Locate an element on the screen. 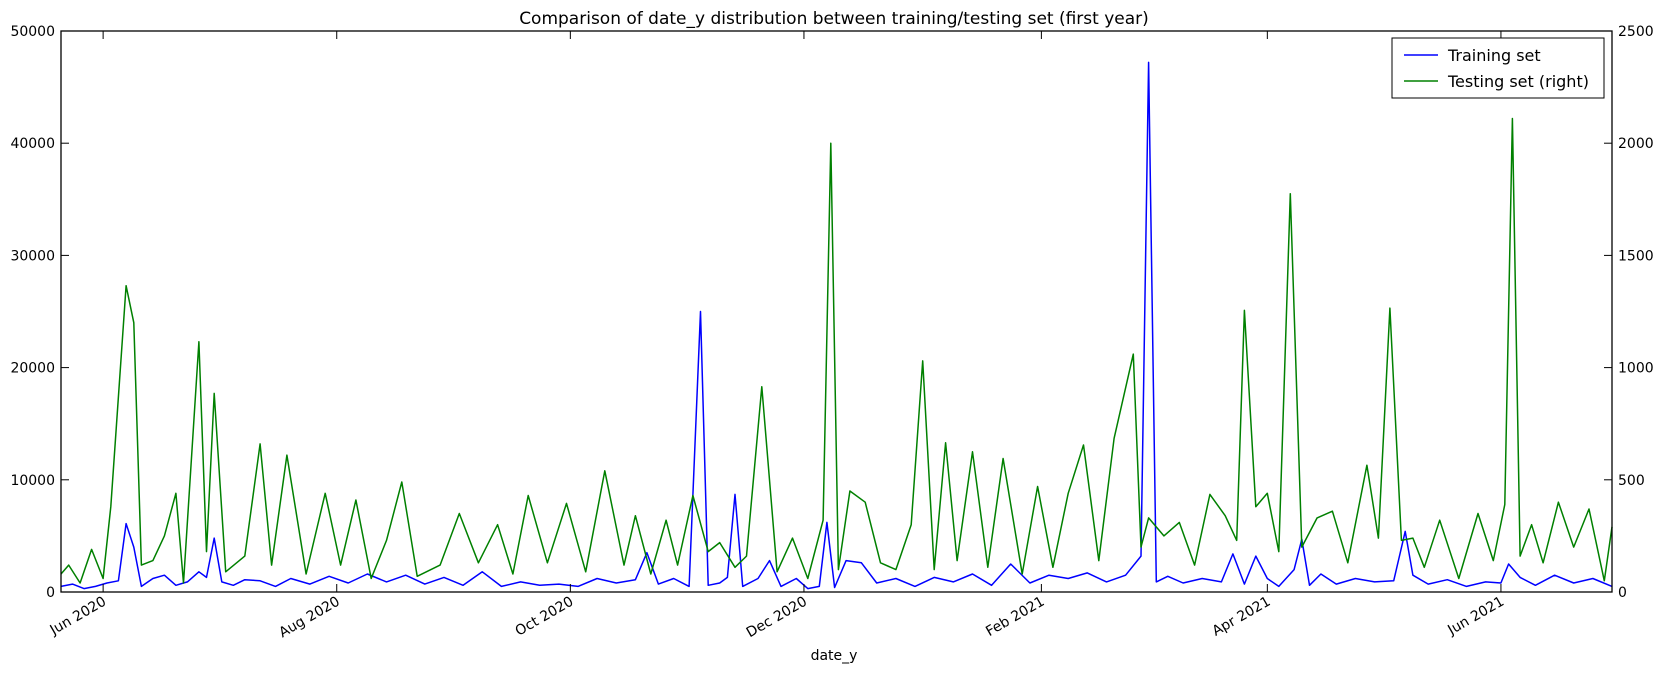 The width and height of the screenshot is (1660, 677). y-left-tick-label: 30000 is located at coordinates (32, 256).